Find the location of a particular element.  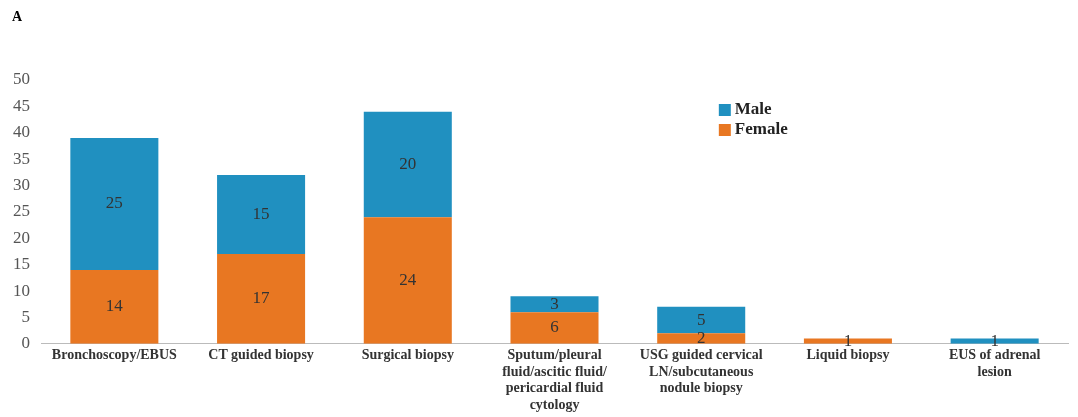

legend-label: Male is located at coordinates (753, 109).